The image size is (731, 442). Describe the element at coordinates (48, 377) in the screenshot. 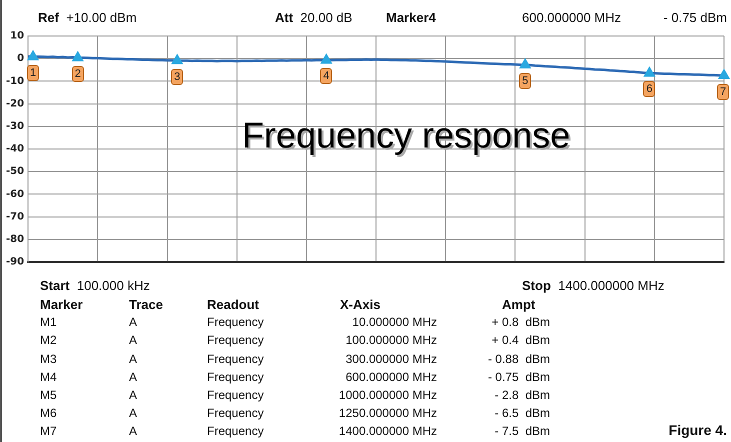

I see `text: M4` at that location.